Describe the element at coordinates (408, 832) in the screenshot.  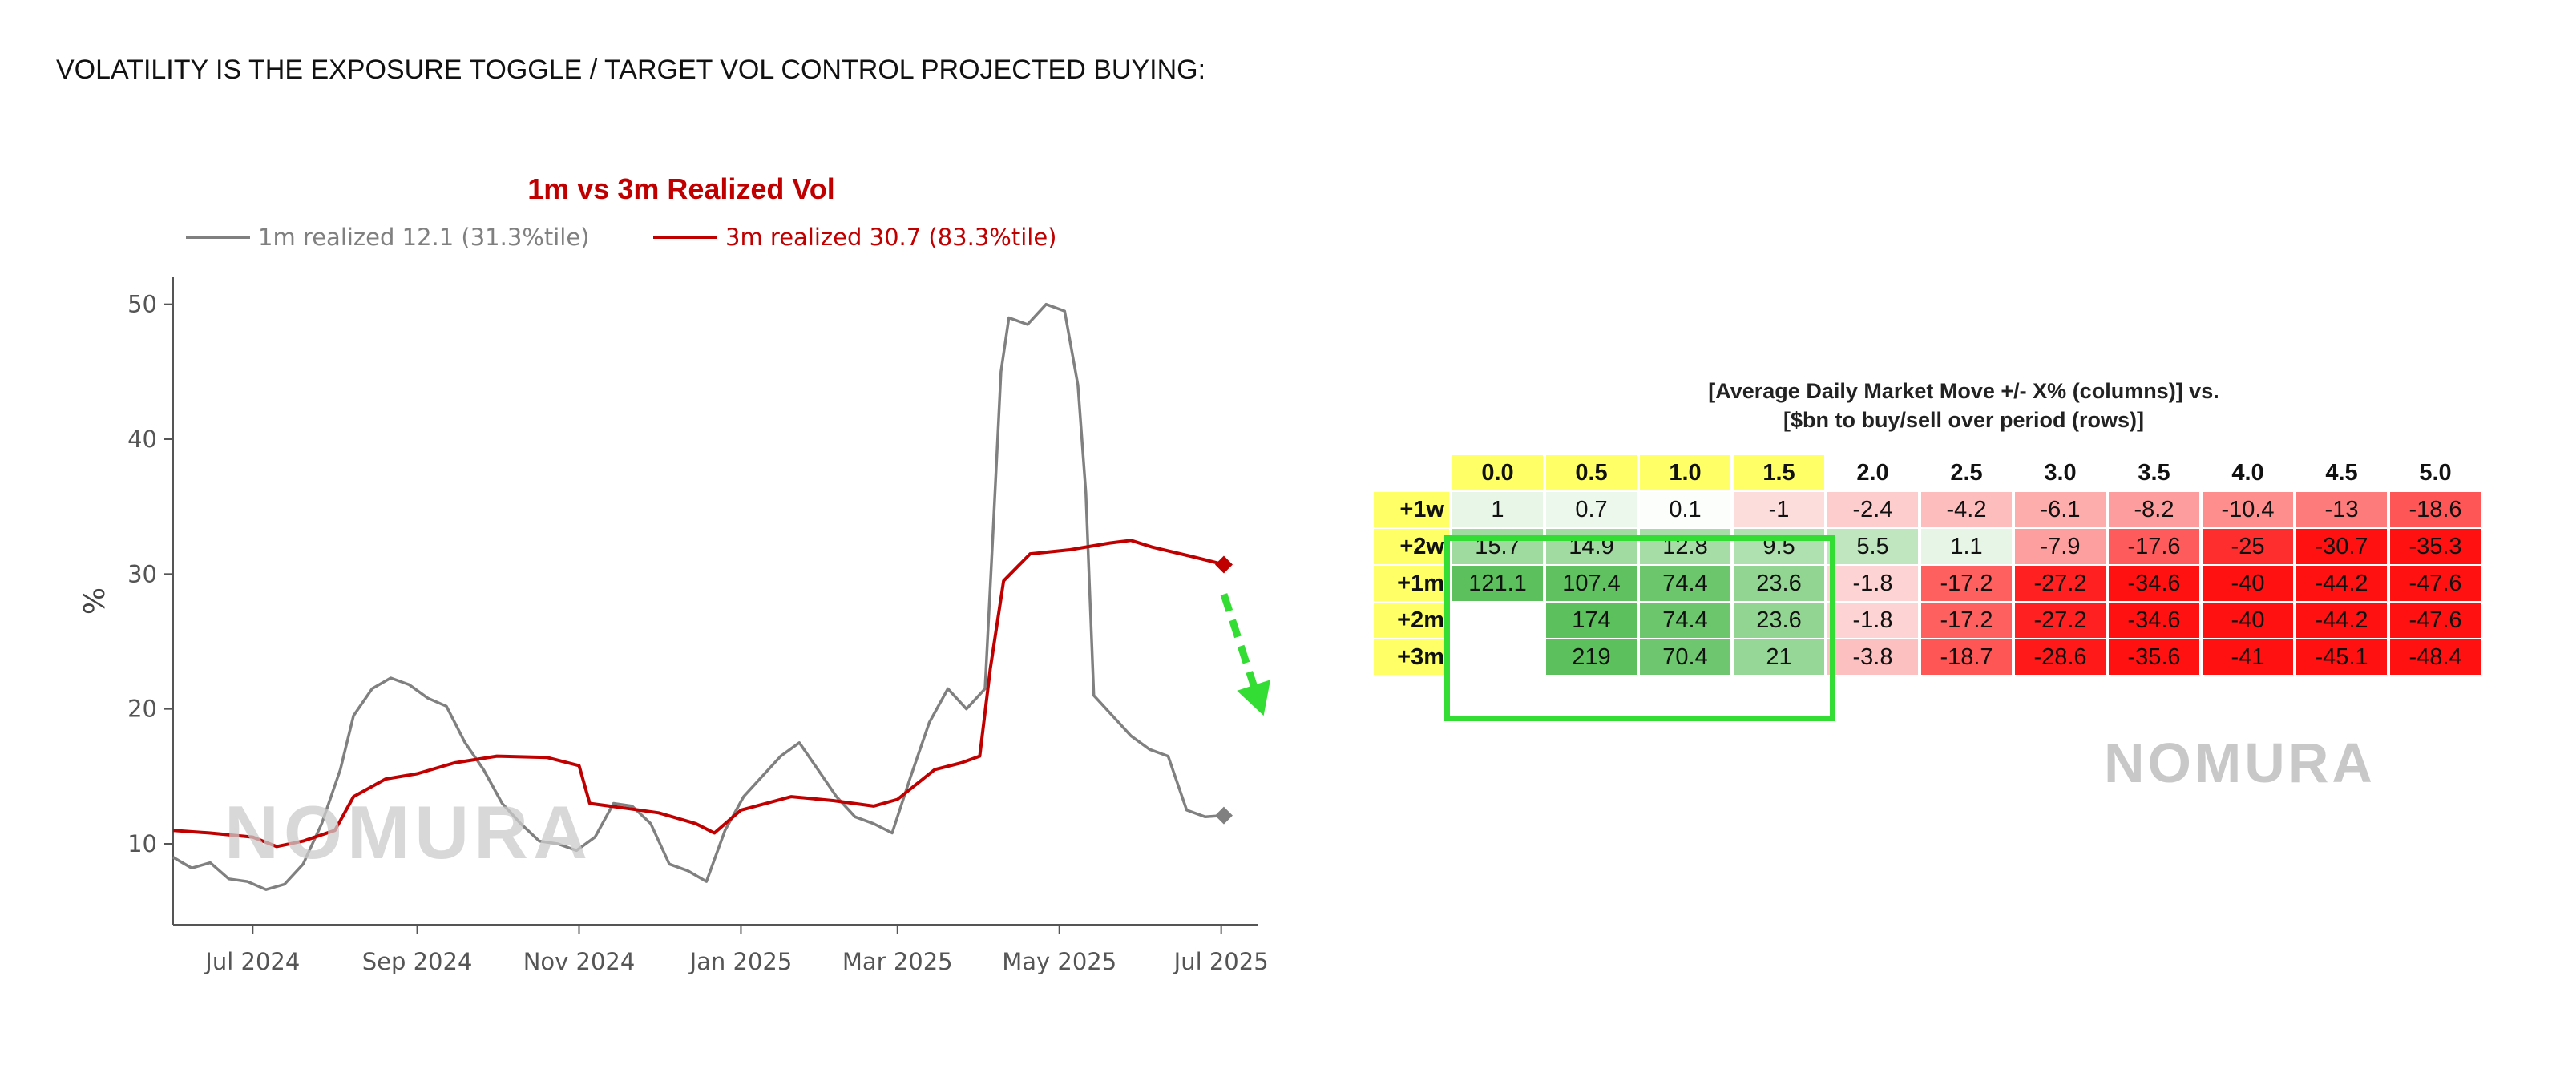
I see `watermark-left: NOMURA` at that location.